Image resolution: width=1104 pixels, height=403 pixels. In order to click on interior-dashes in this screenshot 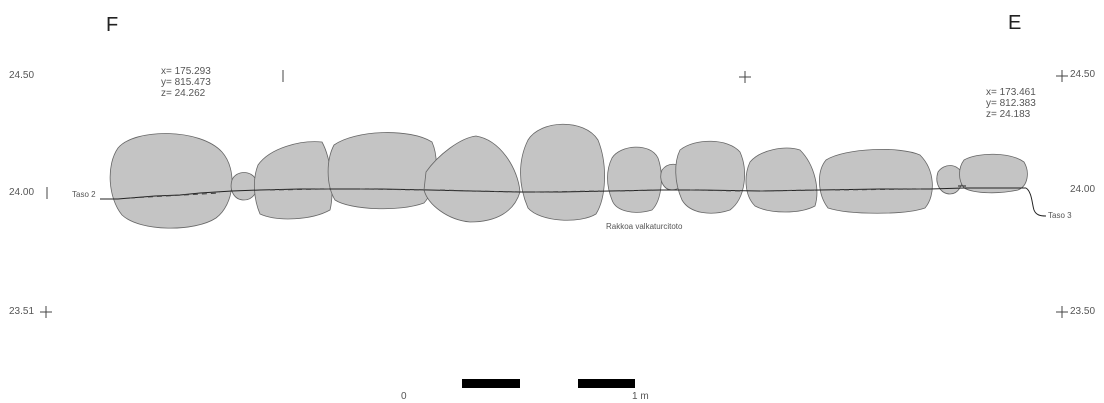, I will do `click(527, 193)`.